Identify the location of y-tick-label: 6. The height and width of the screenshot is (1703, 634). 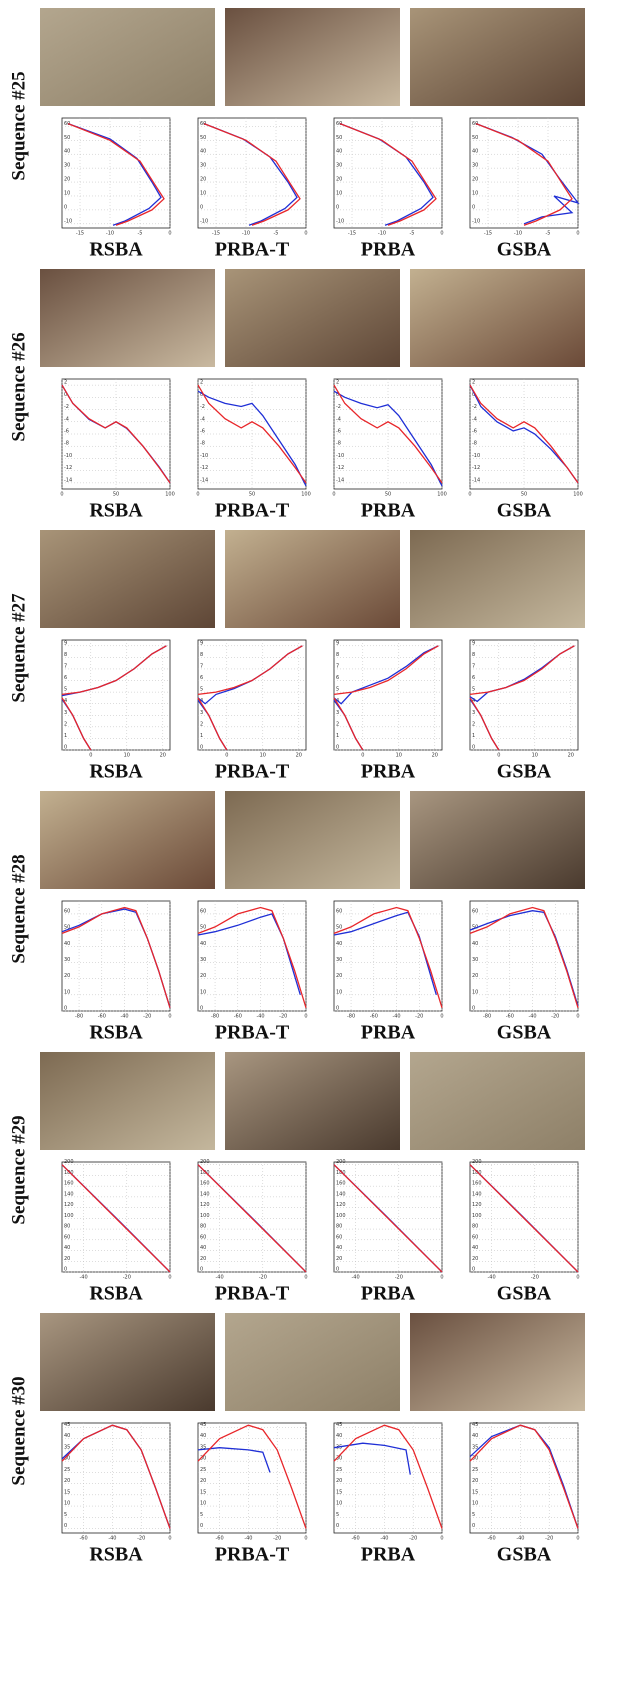
(337, 678).